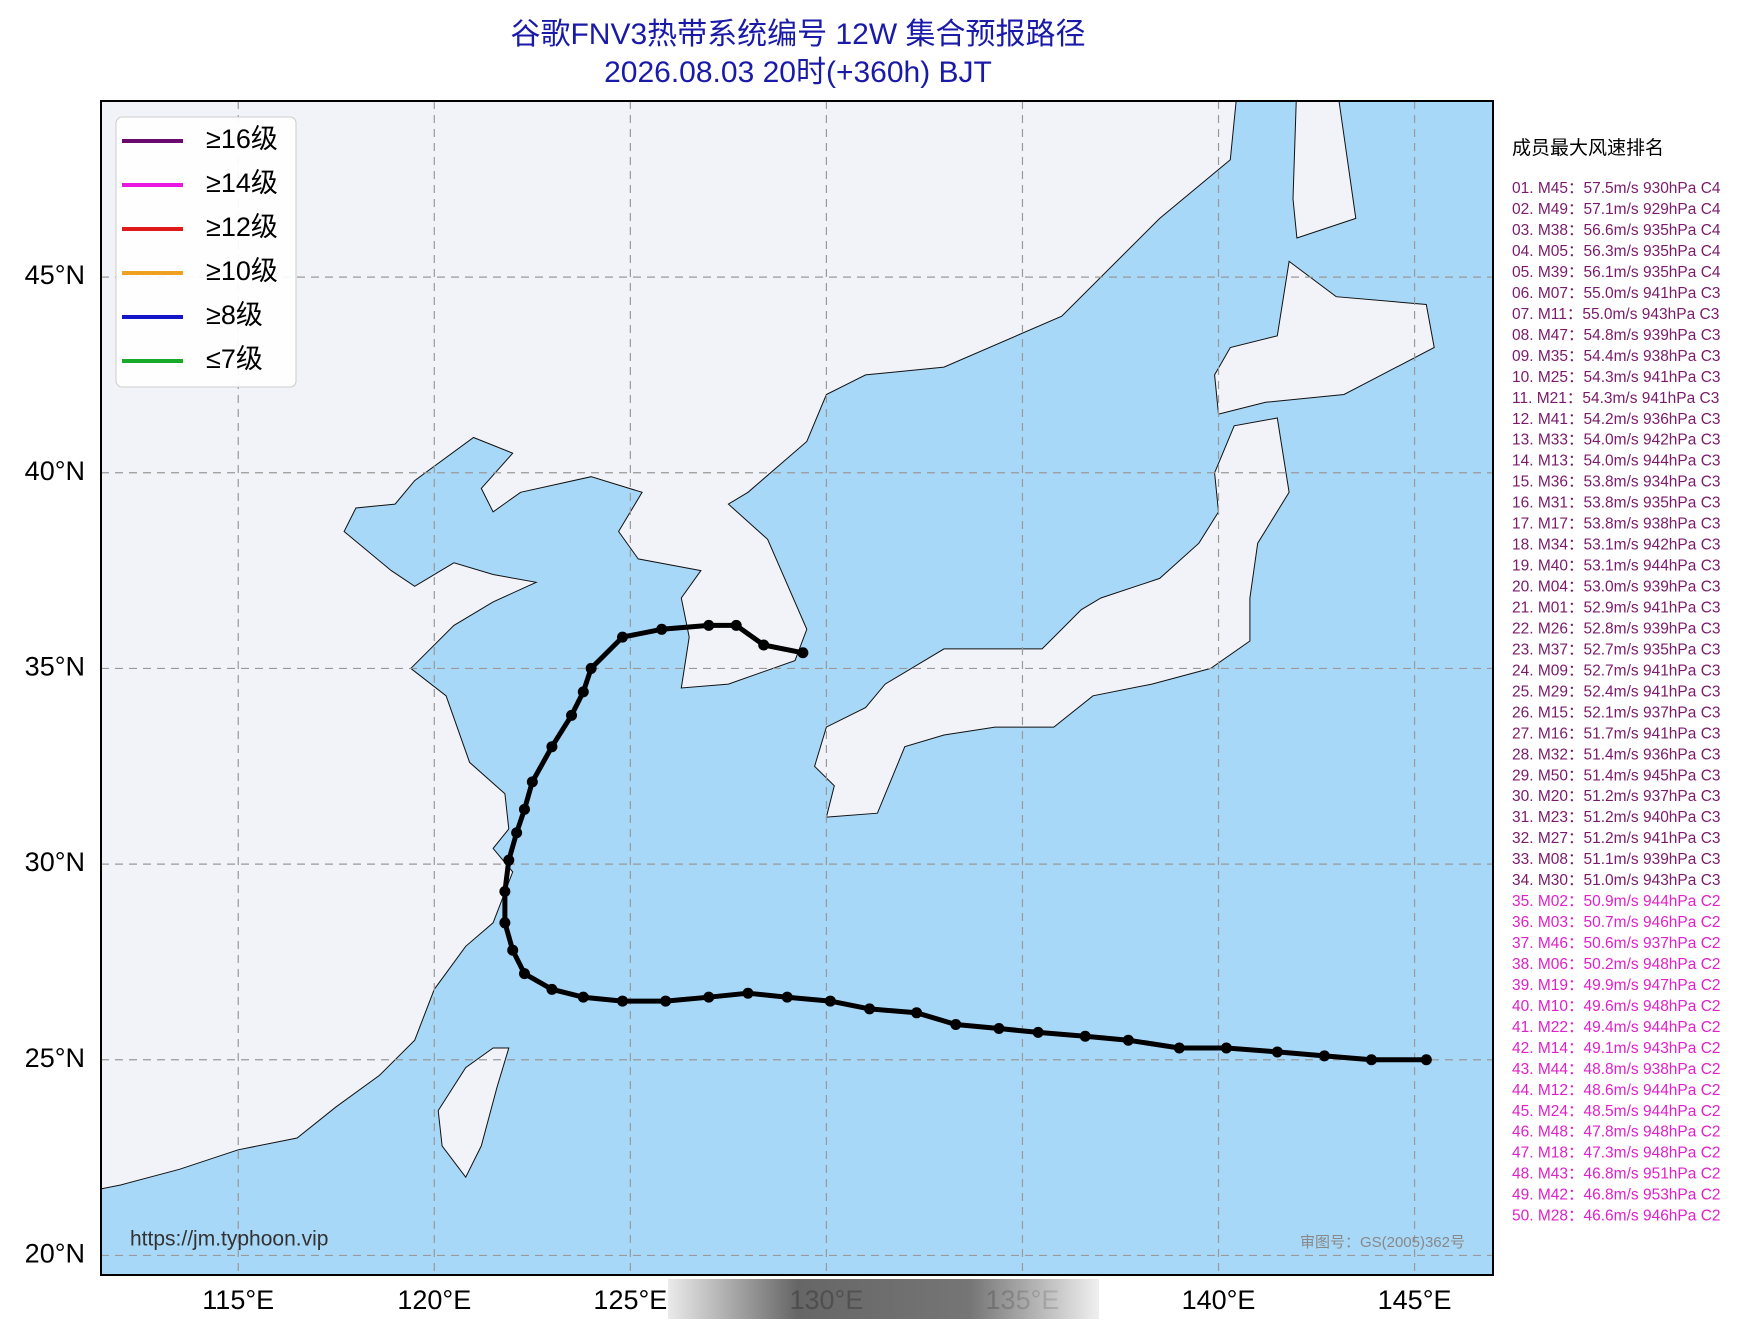  I want to click on ranking-entry: 01. M45：57.5m/s 930hPa C4, so click(1616, 188).